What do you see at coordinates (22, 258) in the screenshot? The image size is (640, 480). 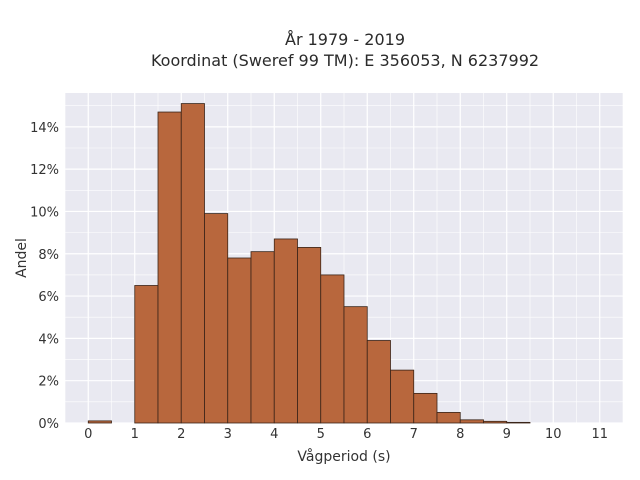 I see `y-axis-label: Andel` at bounding box center [22, 258].